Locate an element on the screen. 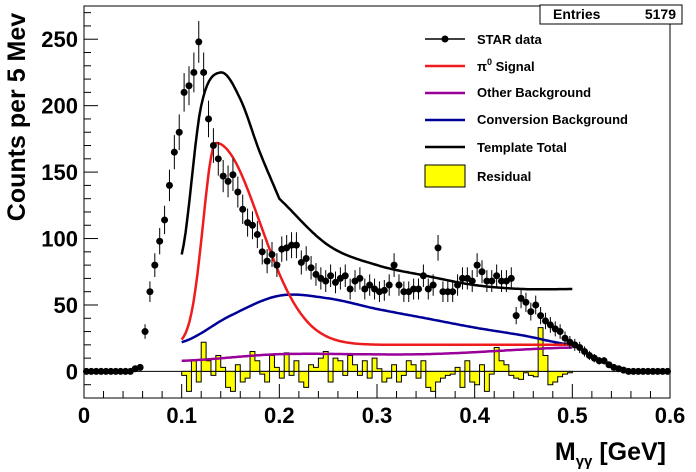  stats-entries-label: Entries is located at coordinates (577, 14).